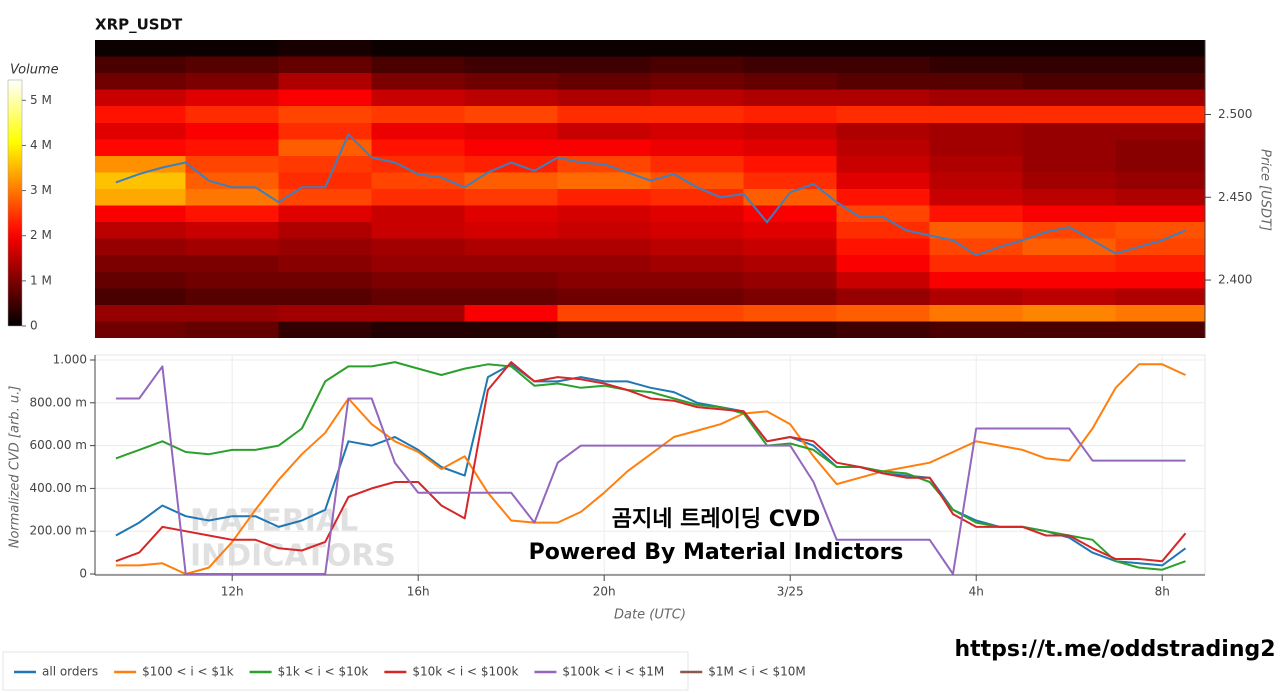  What do you see at coordinates (716, 552) in the screenshot?
I see `overlay-text: Powered By Material Indictors` at bounding box center [716, 552].